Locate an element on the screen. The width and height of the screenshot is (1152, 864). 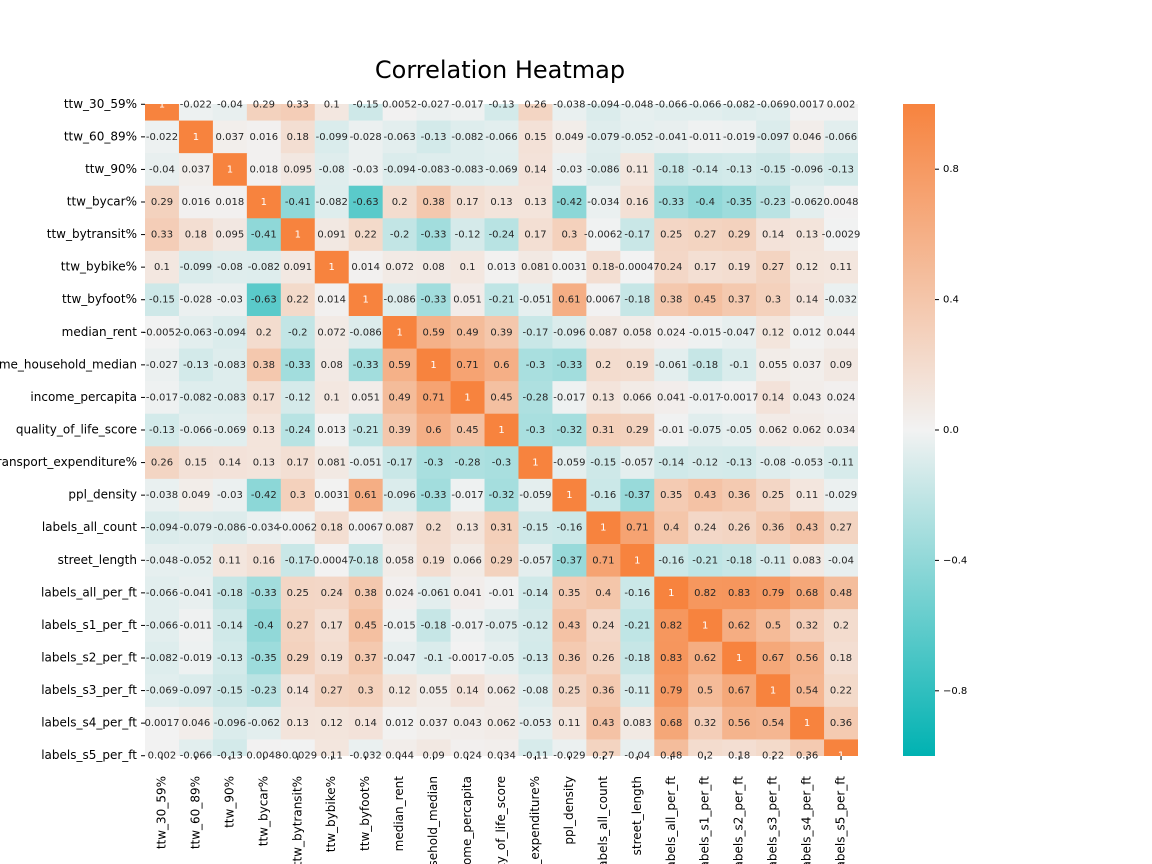
cell-label: -0.069 is located at coordinates (773, 104).